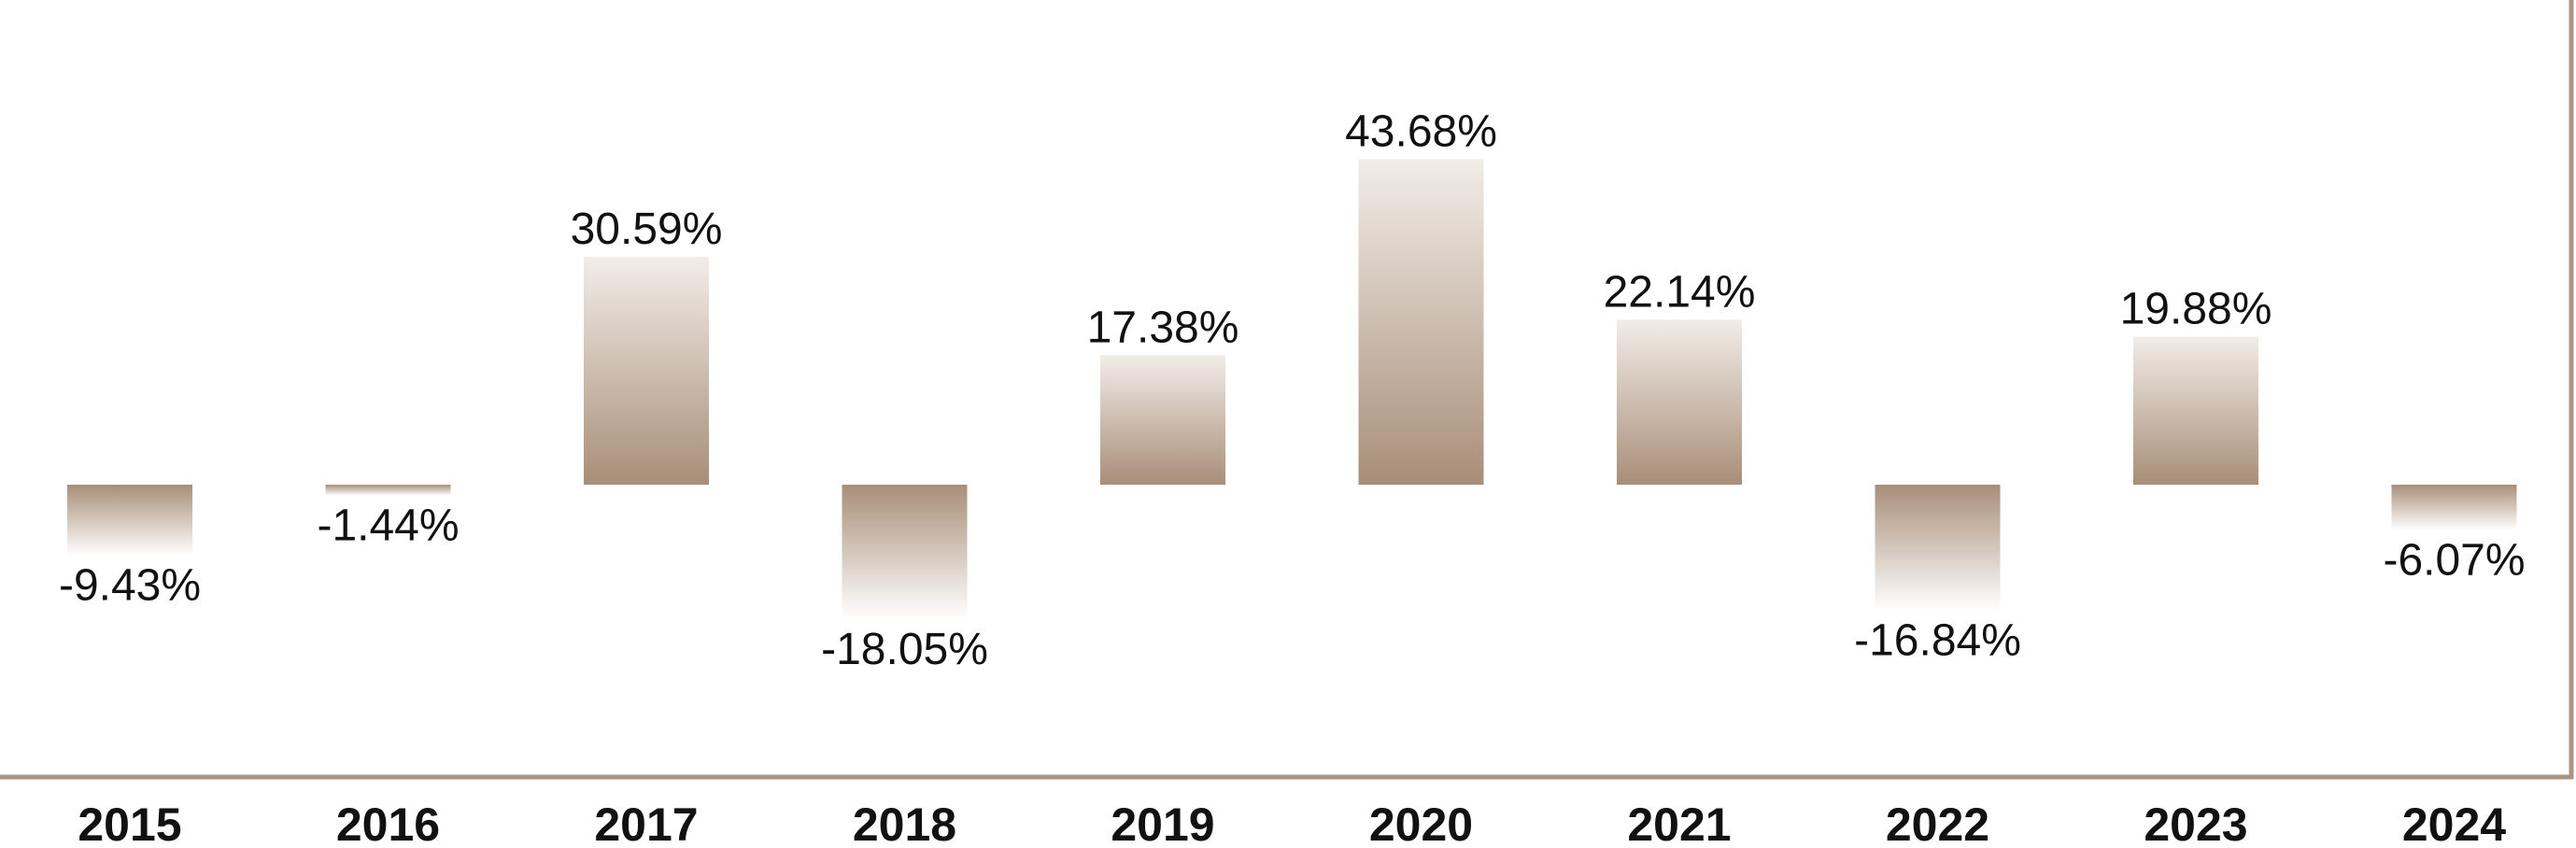 This screenshot has height=848, width=2576. Describe the element at coordinates (2195, 410) in the screenshot. I see `bar-2023` at that location.